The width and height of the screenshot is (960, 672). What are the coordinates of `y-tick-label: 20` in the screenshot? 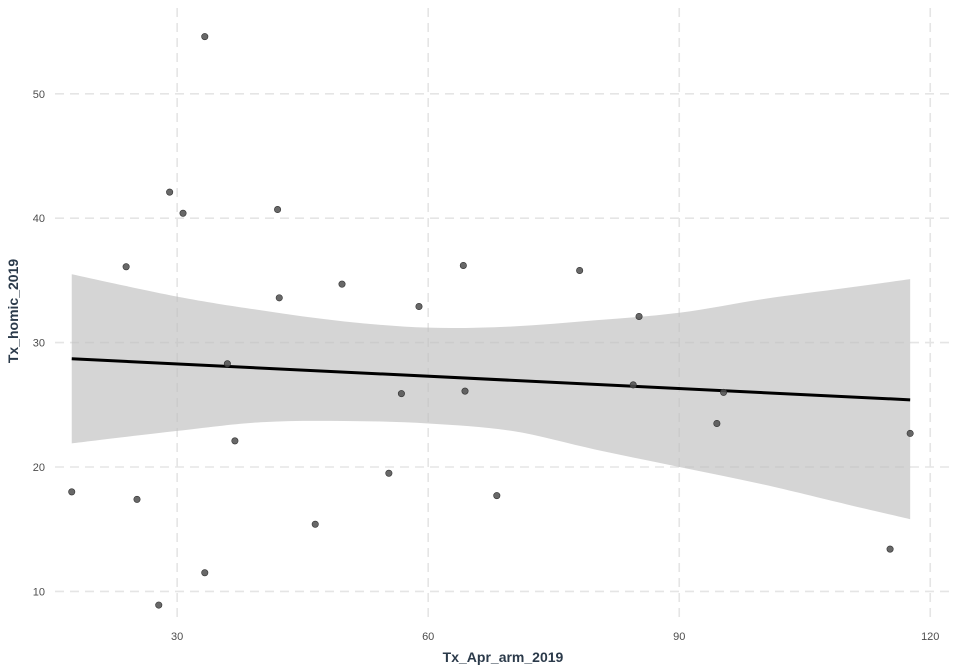 It's located at (39, 468).